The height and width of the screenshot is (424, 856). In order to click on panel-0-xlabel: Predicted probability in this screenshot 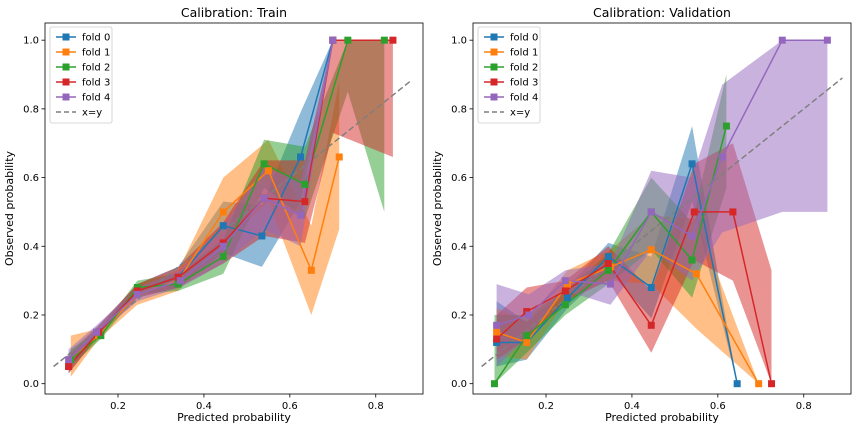, I will do `click(234, 417)`.